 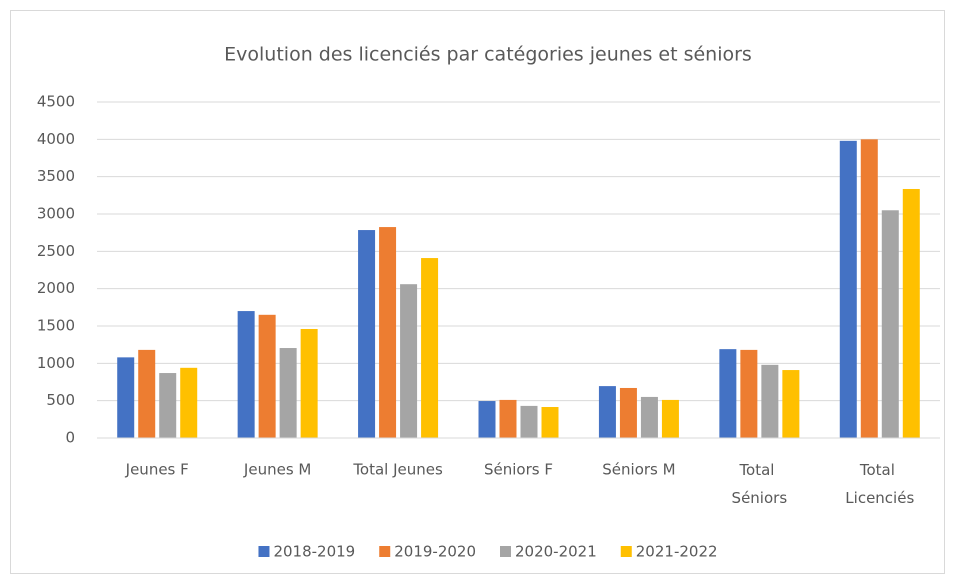 I want to click on y-tick-label: 3000, so click(x=56, y=214).